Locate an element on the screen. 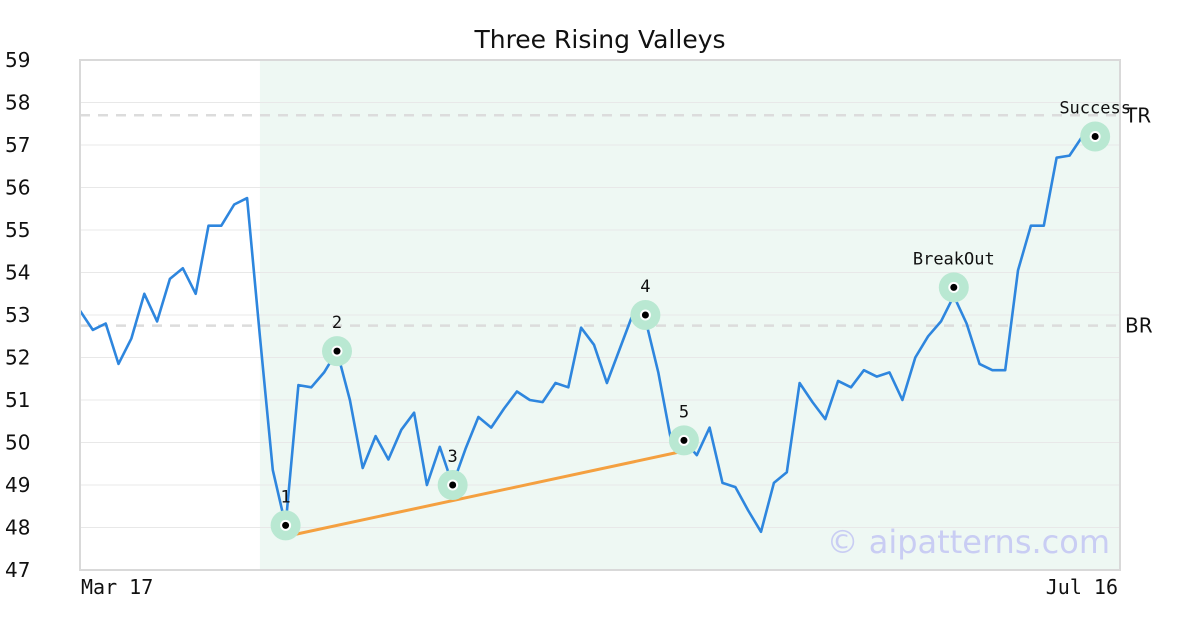 The height and width of the screenshot is (630, 1200). point-label-3: 3 is located at coordinates (453, 457).